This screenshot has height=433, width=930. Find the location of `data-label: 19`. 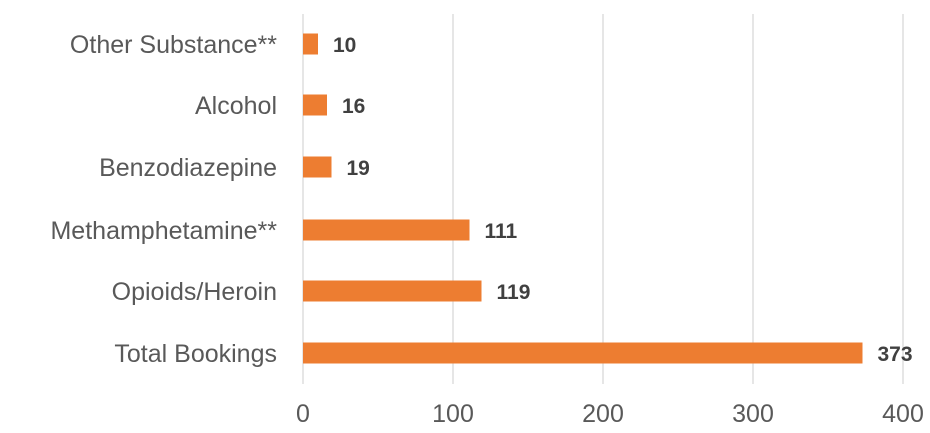

data-label: 19 is located at coordinates (358, 168).